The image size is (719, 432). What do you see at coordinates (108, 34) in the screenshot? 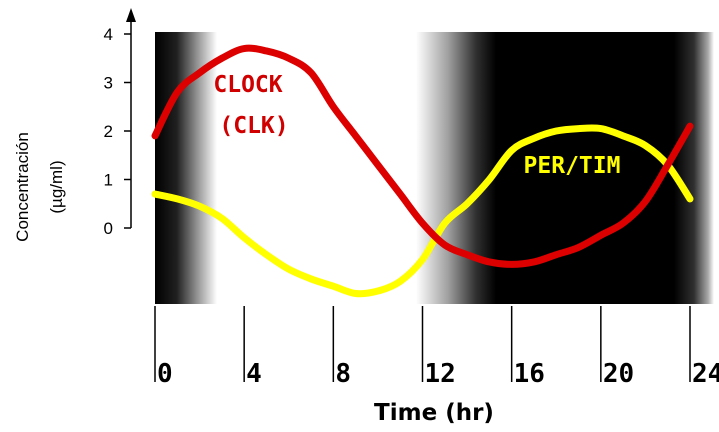
I see `y-tick-label: 4` at bounding box center [108, 34].